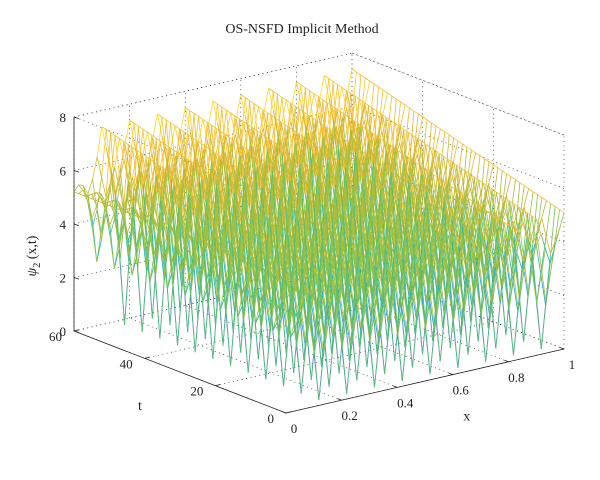 The width and height of the screenshot is (600, 480). I want to click on x-tick-label: 0, so click(294, 428).